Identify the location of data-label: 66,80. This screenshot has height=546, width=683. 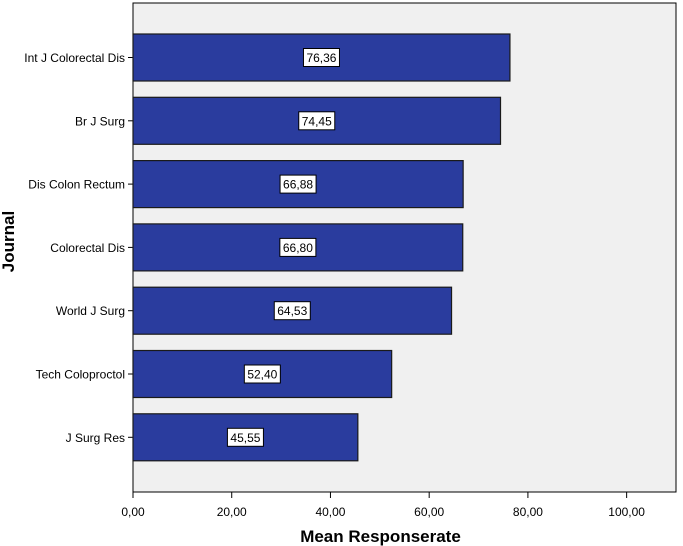
(298, 248).